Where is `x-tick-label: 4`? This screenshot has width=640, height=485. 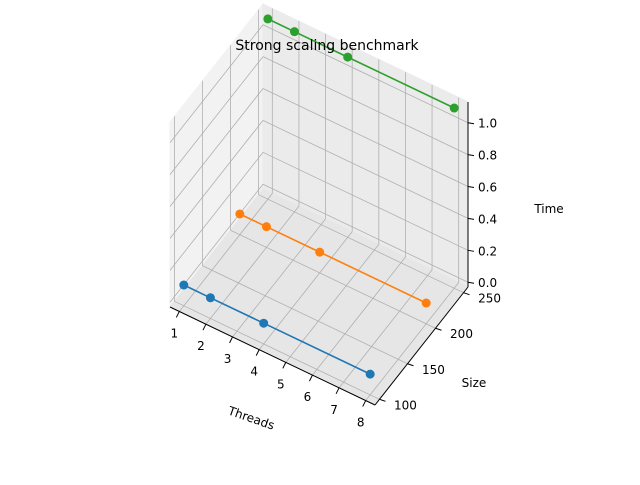
x-tick-label: 4 is located at coordinates (254, 372).